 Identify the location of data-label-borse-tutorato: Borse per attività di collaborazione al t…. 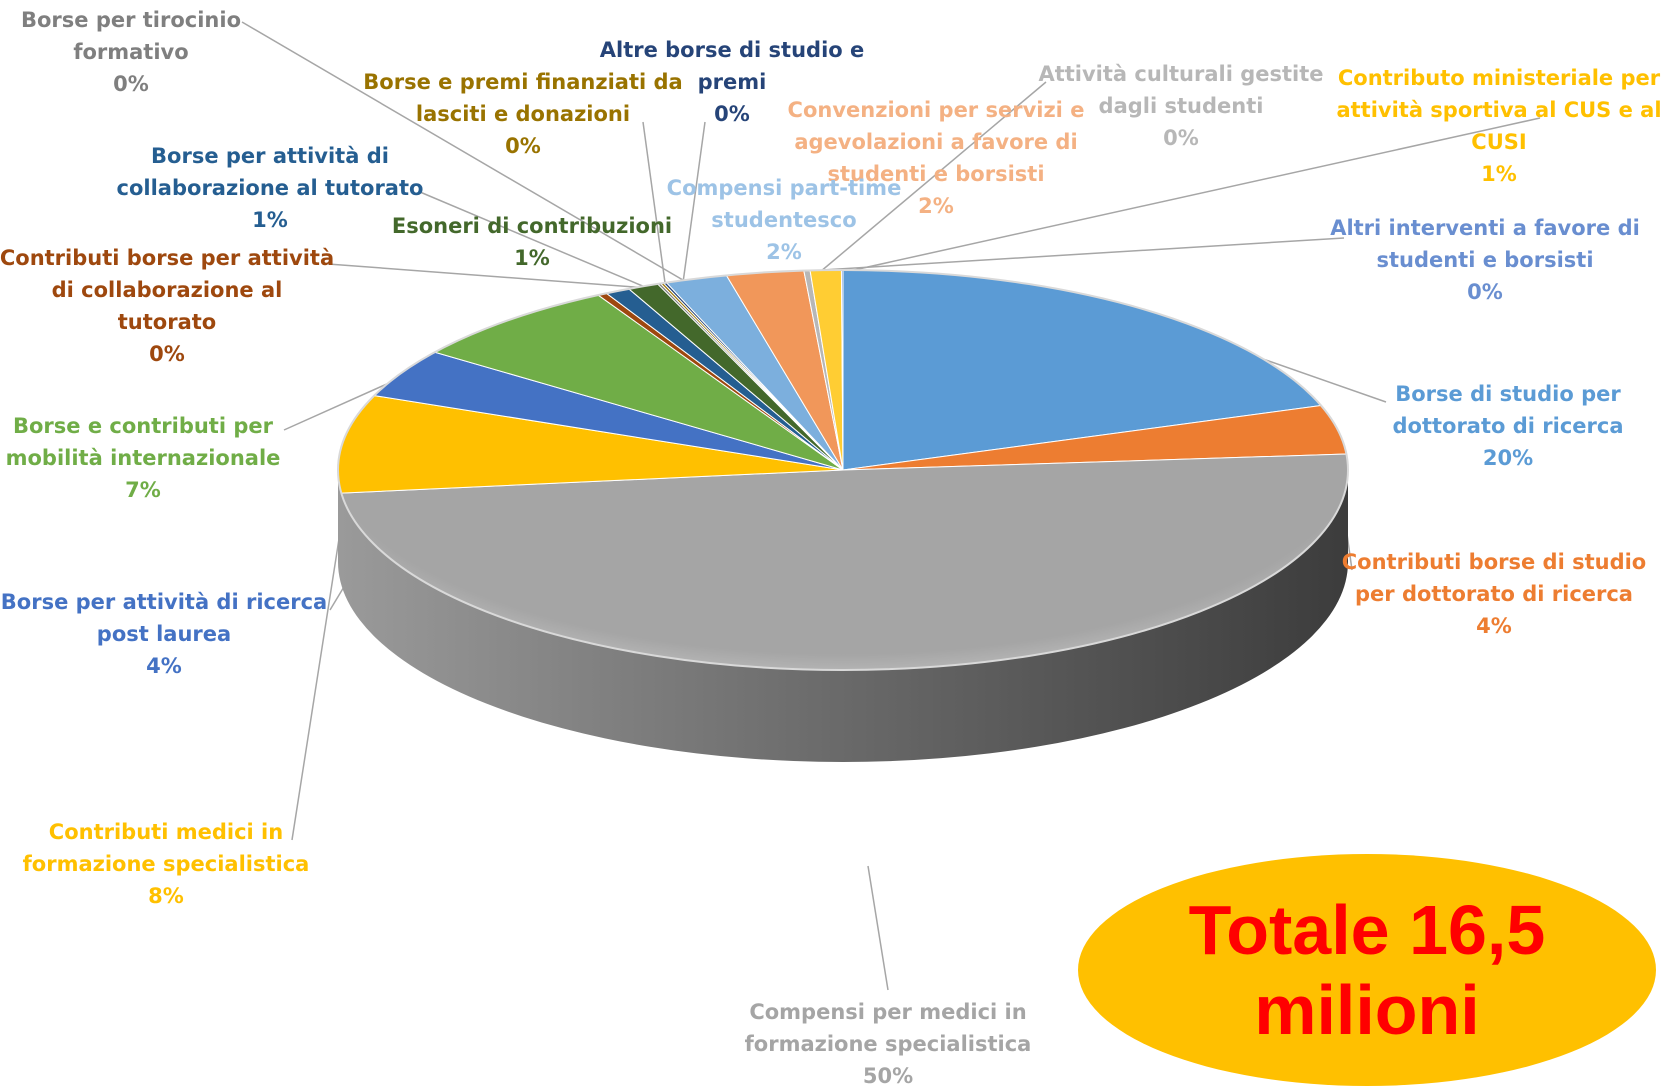
(270, 188).